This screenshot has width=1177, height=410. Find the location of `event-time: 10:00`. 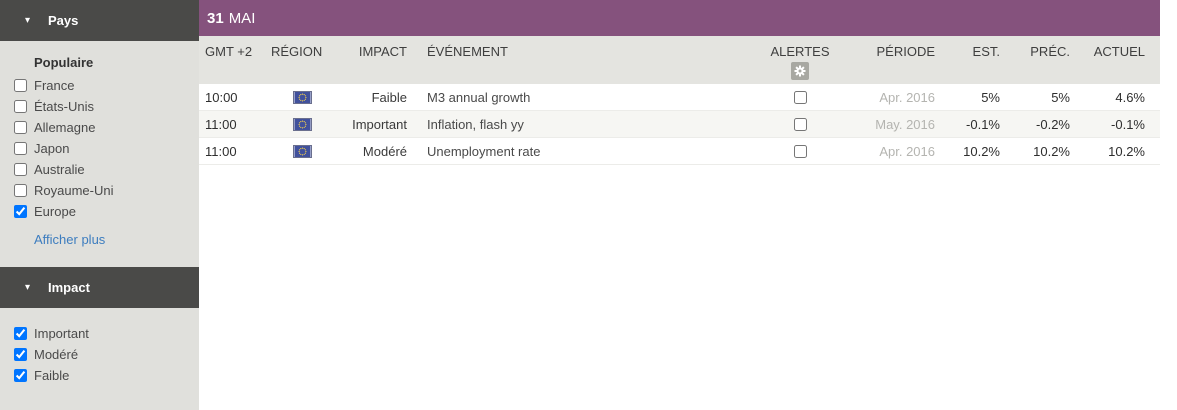

event-time: 10:00 is located at coordinates (221, 97).